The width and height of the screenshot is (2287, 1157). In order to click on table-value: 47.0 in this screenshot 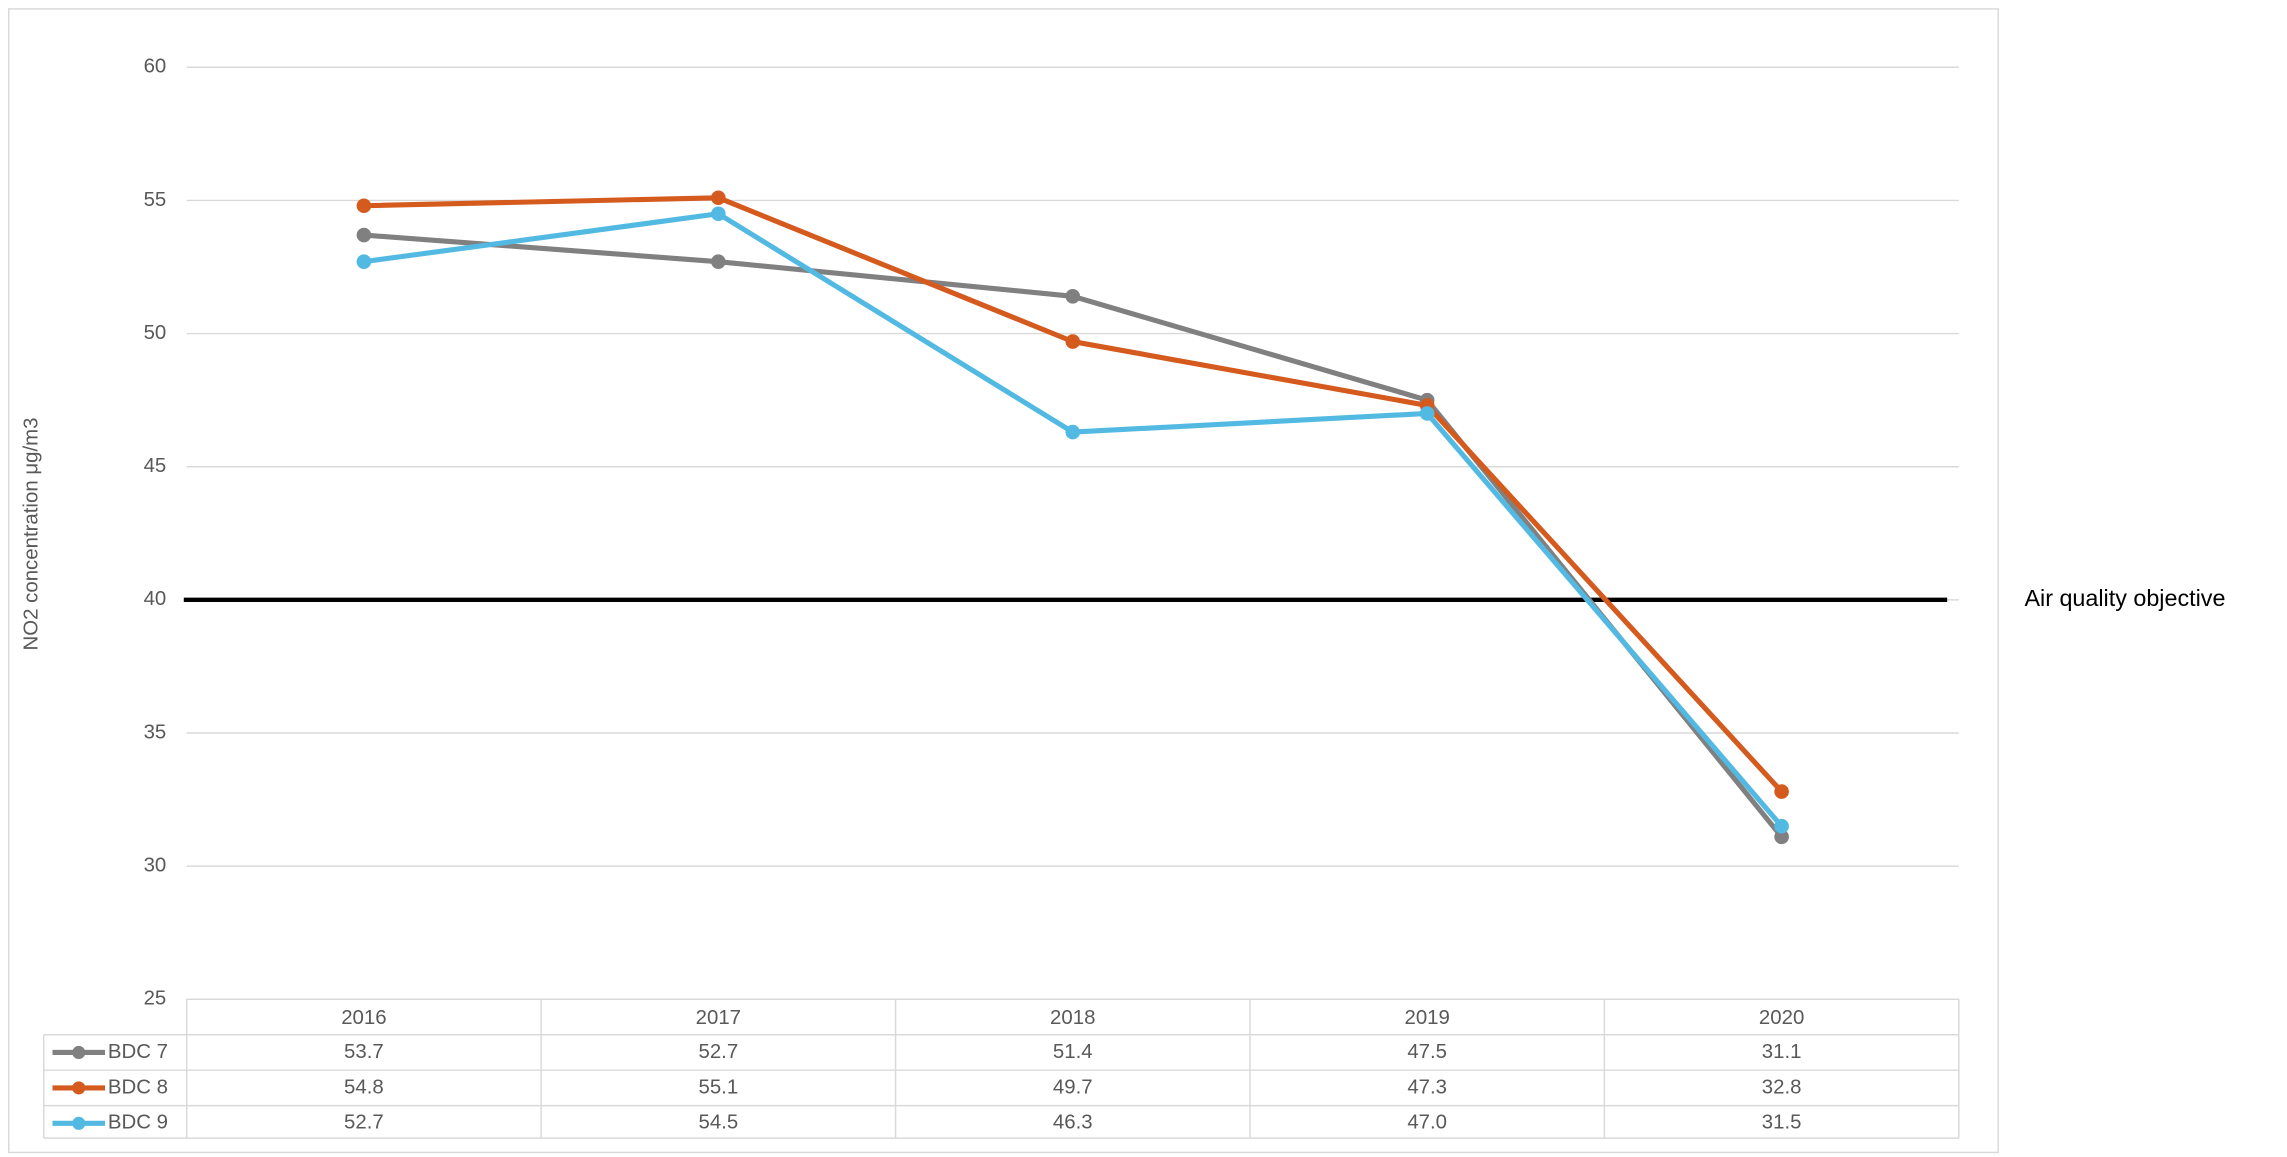, I will do `click(1427, 1123)`.